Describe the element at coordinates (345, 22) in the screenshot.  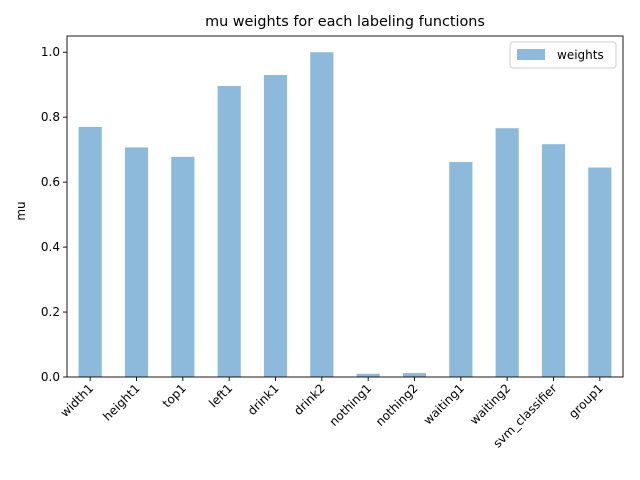
I see `chart-title: mu weights for each labeling functions` at that location.